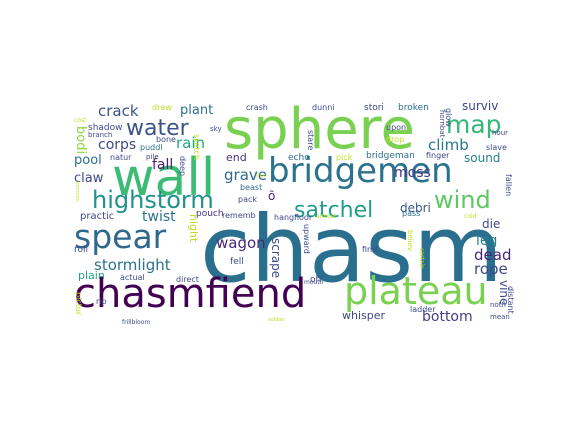 The width and height of the screenshot is (576, 432). I want to click on cloud-word: vine, so click(504, 293).